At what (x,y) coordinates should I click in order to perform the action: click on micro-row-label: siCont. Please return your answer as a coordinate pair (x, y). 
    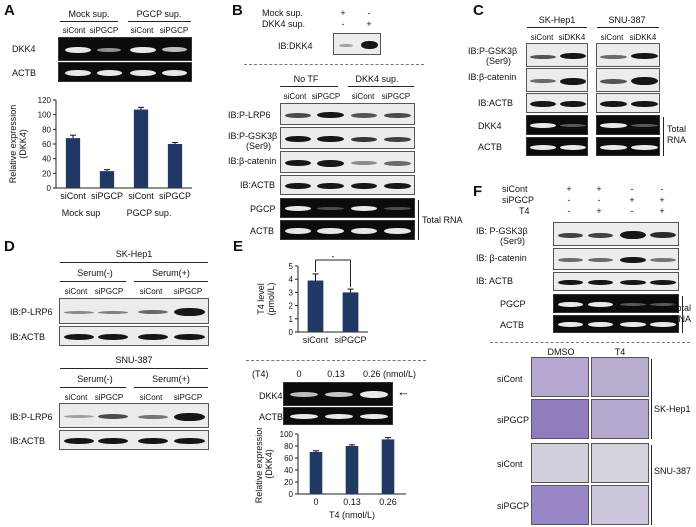
    Looking at the image, I should click on (510, 379).